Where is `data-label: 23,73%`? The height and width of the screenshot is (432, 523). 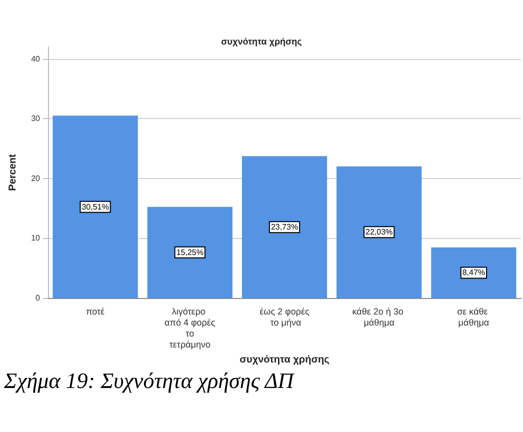
data-label: 23,73% is located at coordinates (284, 227).